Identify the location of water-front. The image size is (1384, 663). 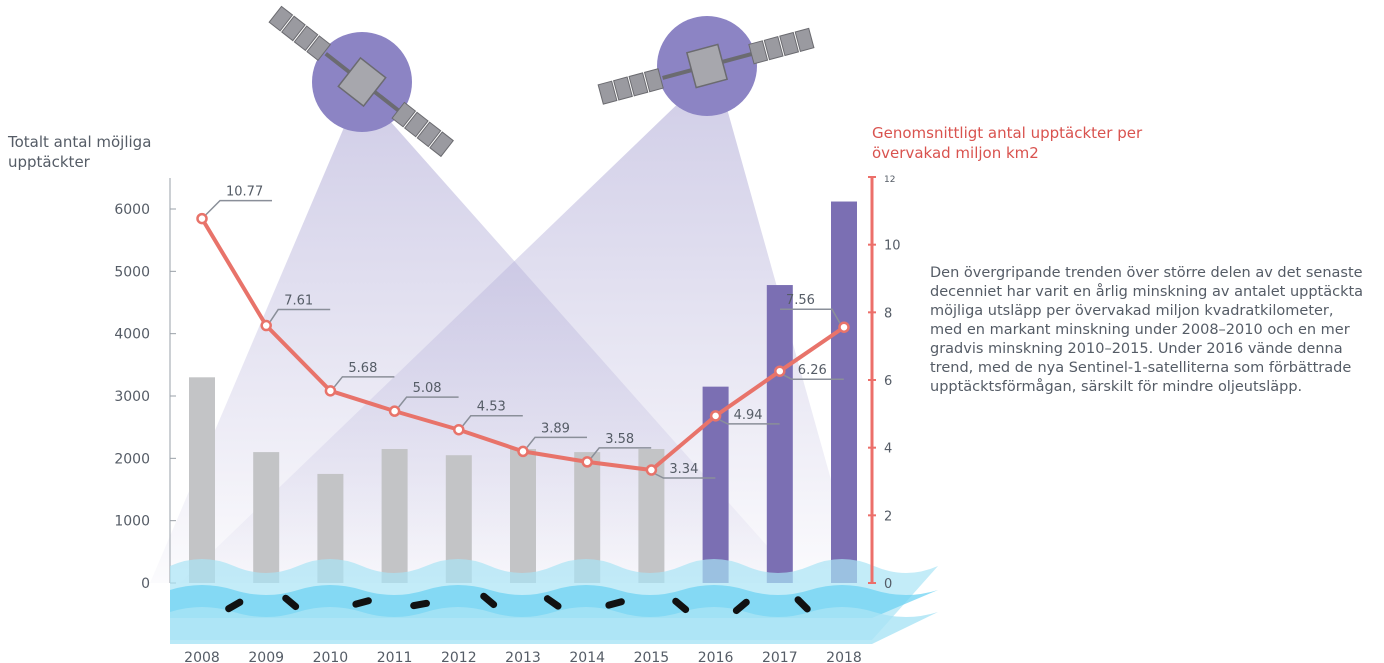
(554, 625).